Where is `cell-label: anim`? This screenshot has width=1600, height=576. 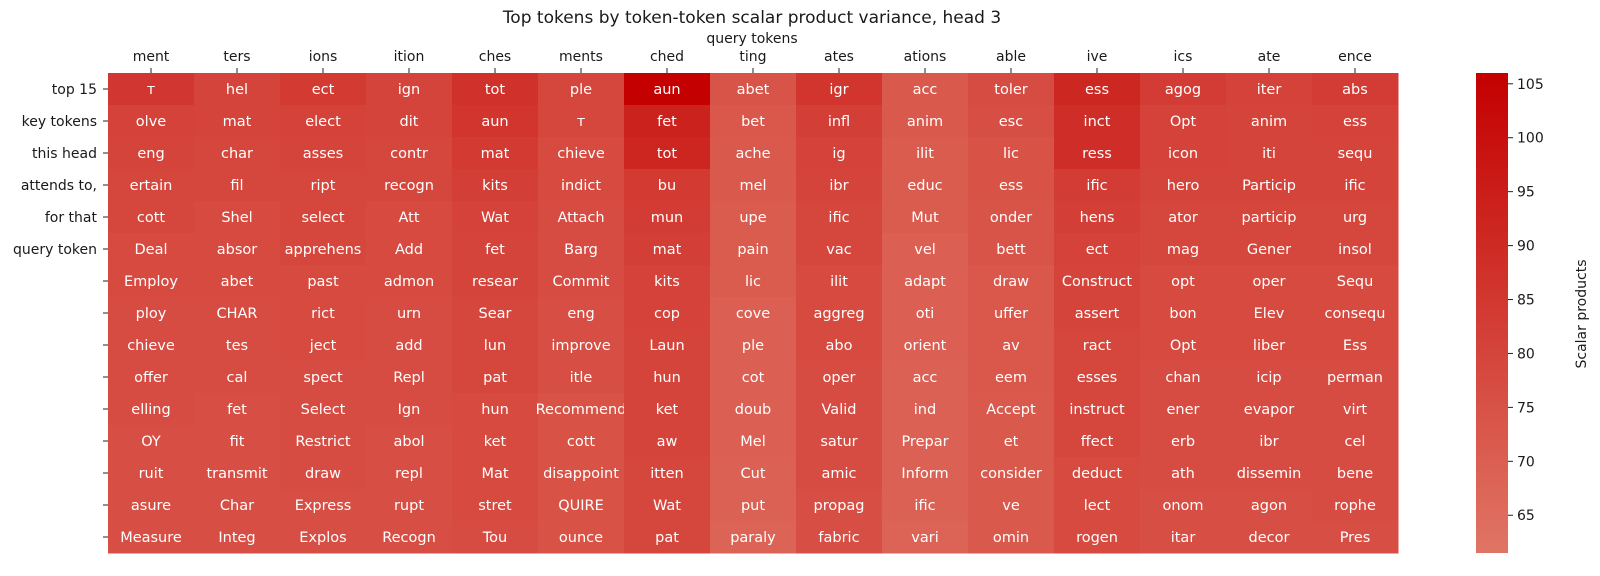
cell-label: anim is located at coordinates (925, 122).